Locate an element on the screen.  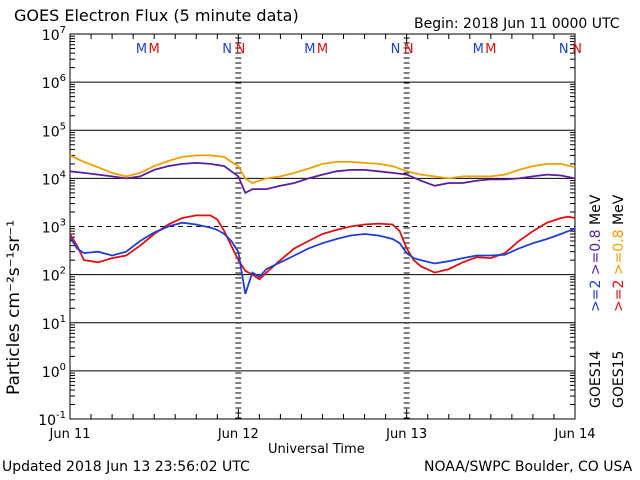
y-tick-label: 10⁴ is located at coordinates (54, 178).